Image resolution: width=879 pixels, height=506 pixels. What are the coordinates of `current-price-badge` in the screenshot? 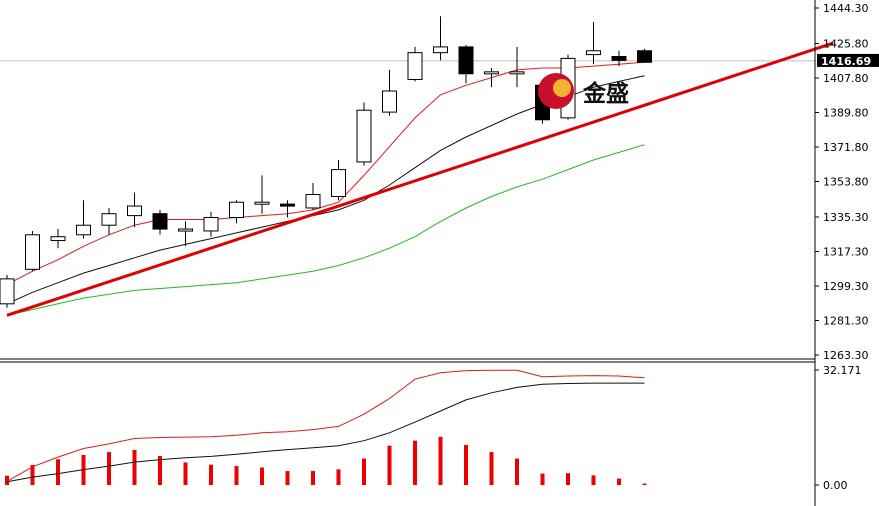 It's located at (848, 60).